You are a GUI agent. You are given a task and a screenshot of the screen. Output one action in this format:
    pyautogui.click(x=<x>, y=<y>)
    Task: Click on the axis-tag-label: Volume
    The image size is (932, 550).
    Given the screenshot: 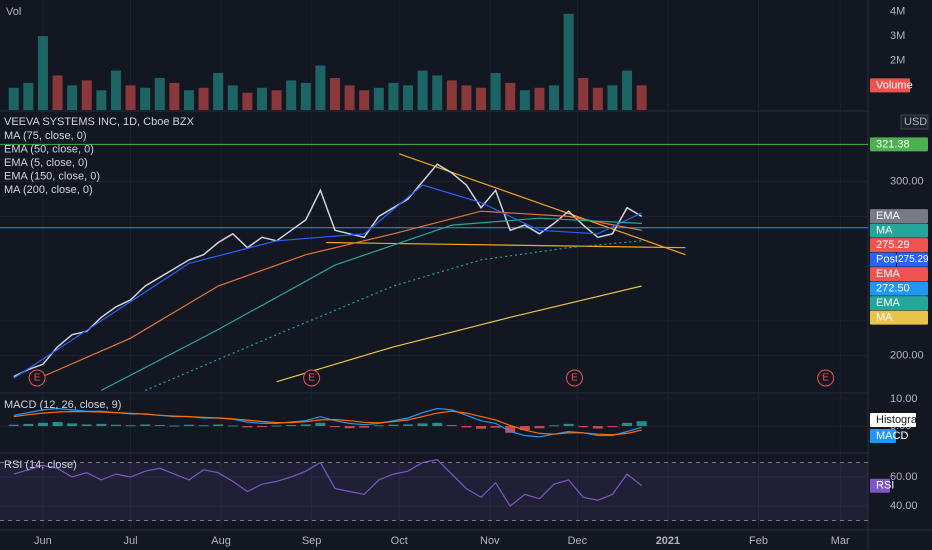 What is the action you would take?
    pyautogui.click(x=894, y=85)
    